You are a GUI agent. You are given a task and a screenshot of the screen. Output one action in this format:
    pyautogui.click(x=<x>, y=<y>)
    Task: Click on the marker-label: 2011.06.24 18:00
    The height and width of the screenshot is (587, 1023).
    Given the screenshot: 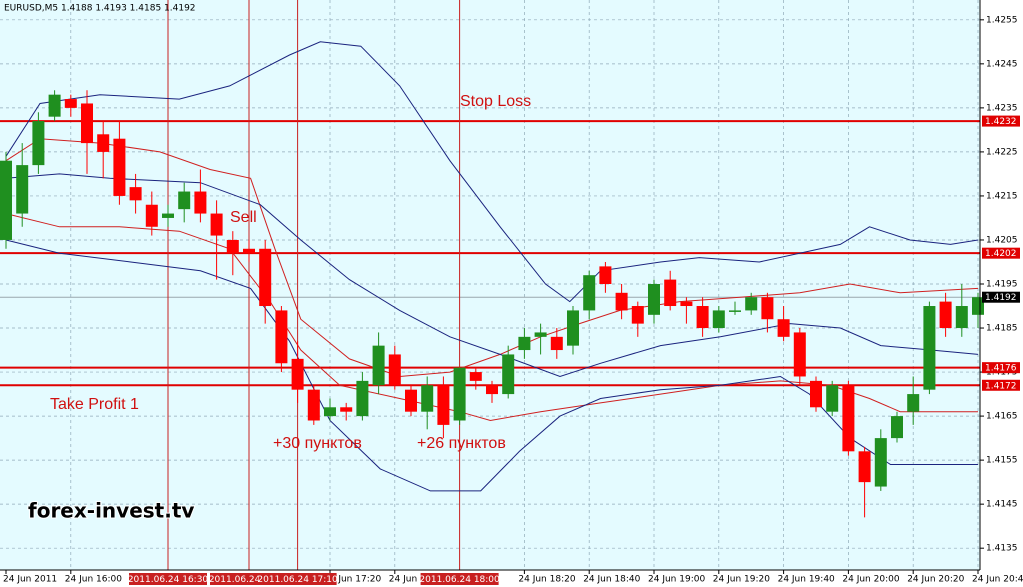 What is the action you would take?
    pyautogui.click(x=459, y=580)
    